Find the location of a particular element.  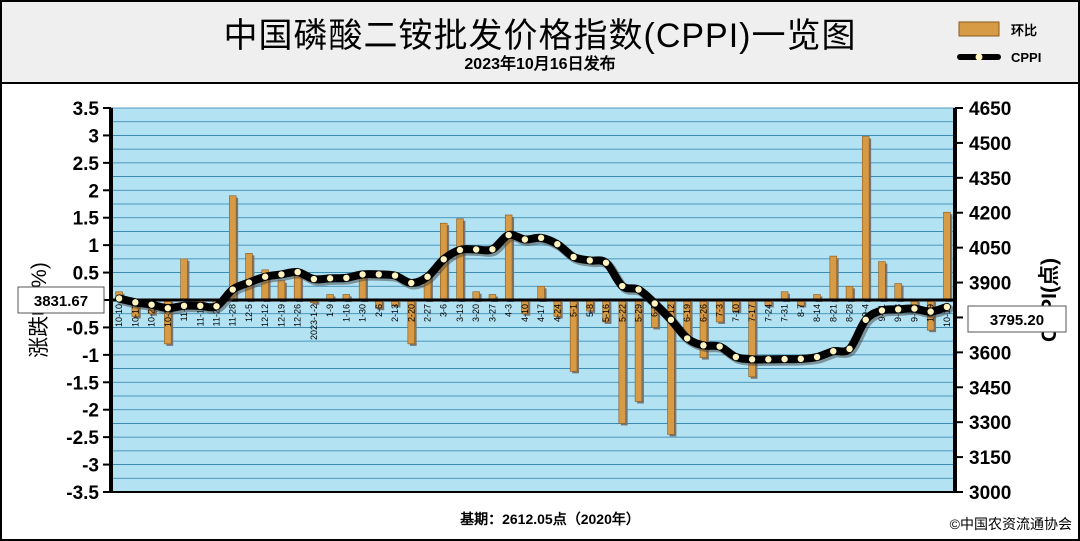

right-tick-label: 4350 is located at coordinates (990, 179).